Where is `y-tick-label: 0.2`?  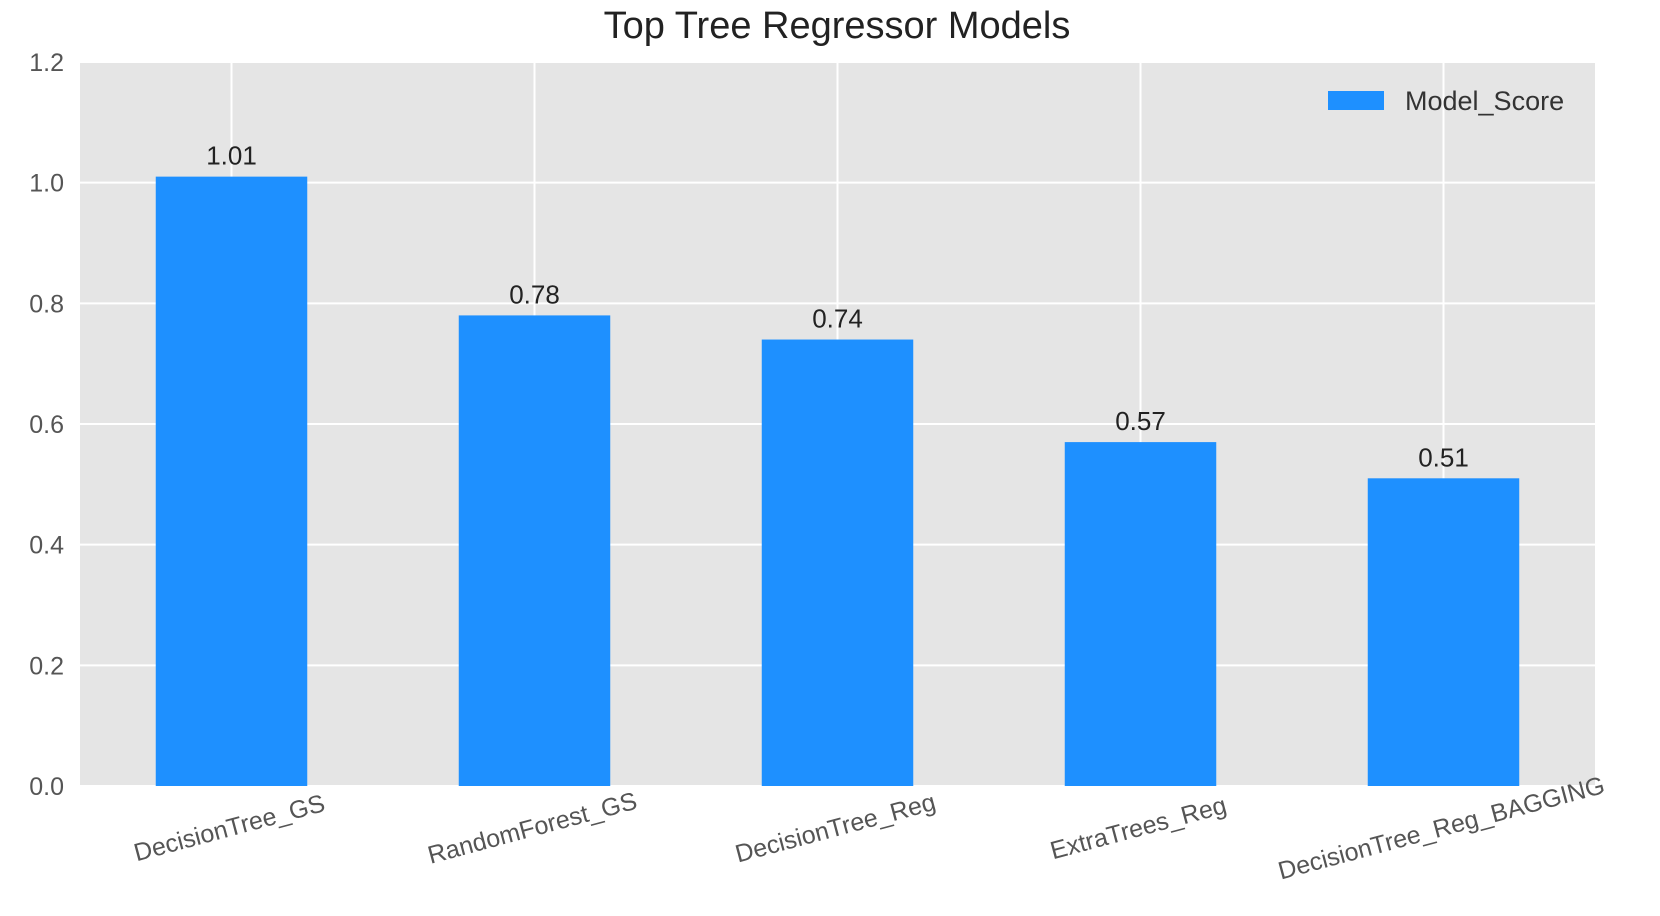 y-tick-label: 0.2 is located at coordinates (46, 666).